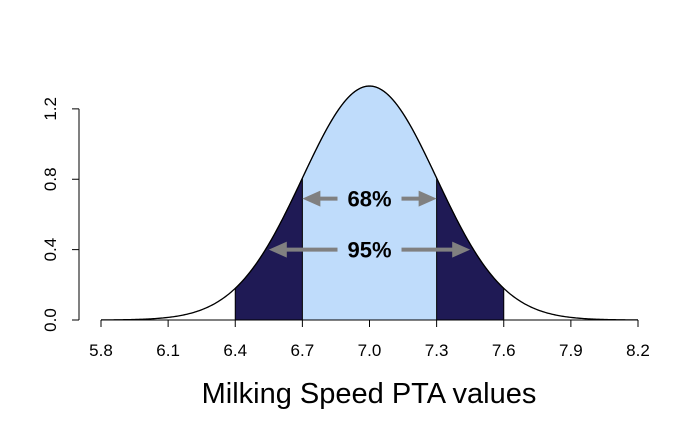  What do you see at coordinates (571, 350) in the screenshot?
I see `x-tick-label: 7.9` at bounding box center [571, 350].